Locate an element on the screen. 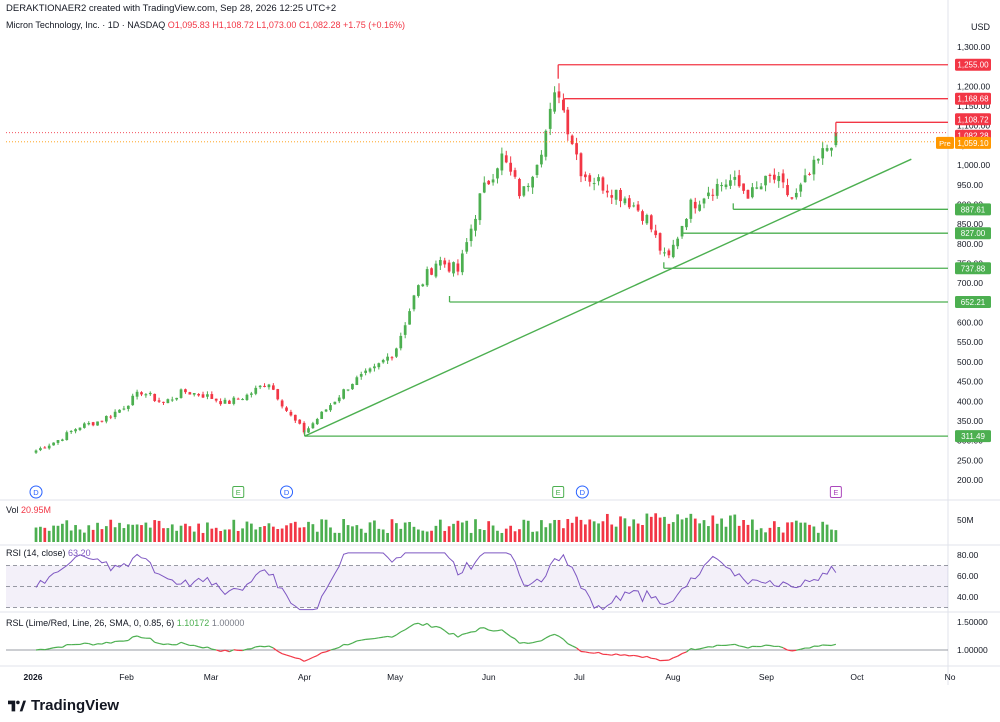 Image resolution: width=1000 pixels, height=722 pixels. volume-legend: Vol 20.95M is located at coordinates (28, 510).